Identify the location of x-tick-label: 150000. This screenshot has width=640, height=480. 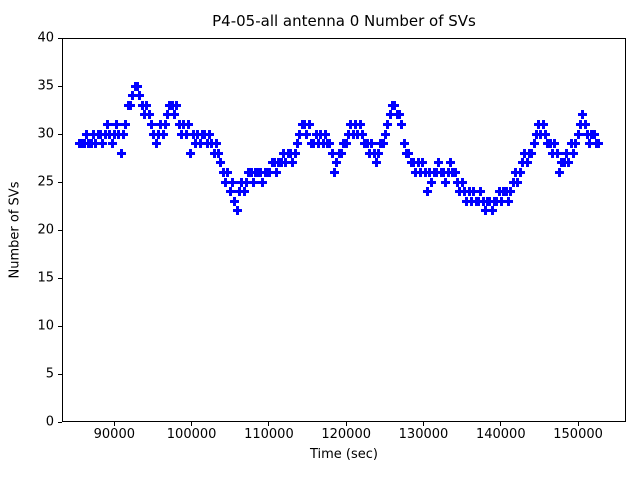
(578, 434).